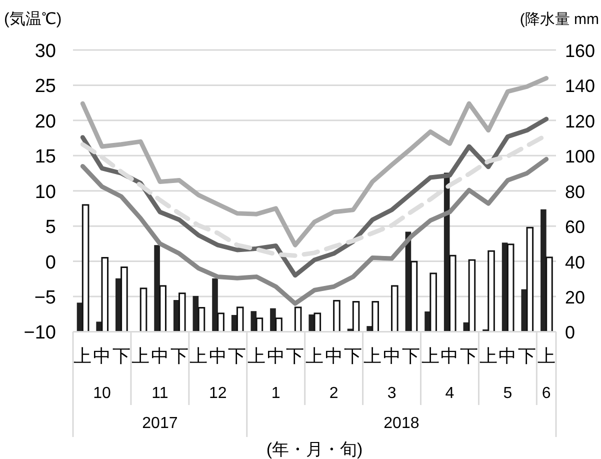  I want to click on y2-tick-label: 20, so click(575, 297).